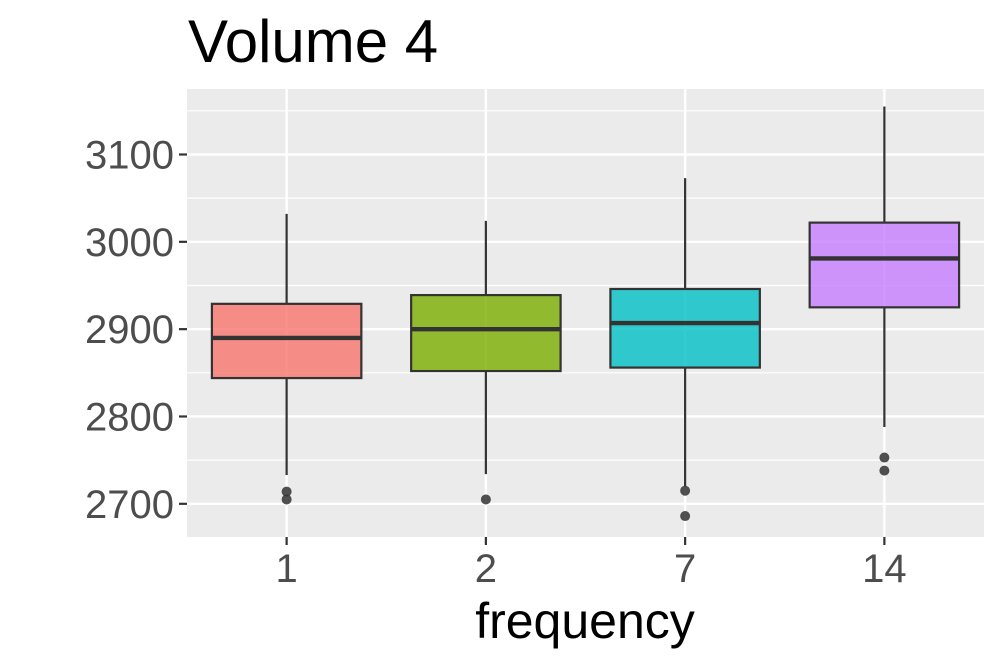  I want to click on y-tick-label: 2700, so click(129, 505).